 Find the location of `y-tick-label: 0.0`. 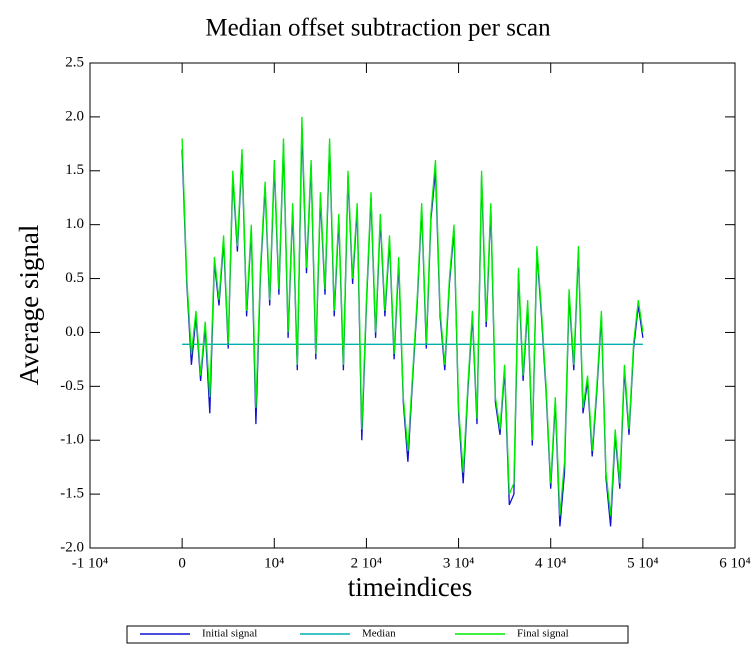

y-tick-label: 0.0 is located at coordinates (74, 332).